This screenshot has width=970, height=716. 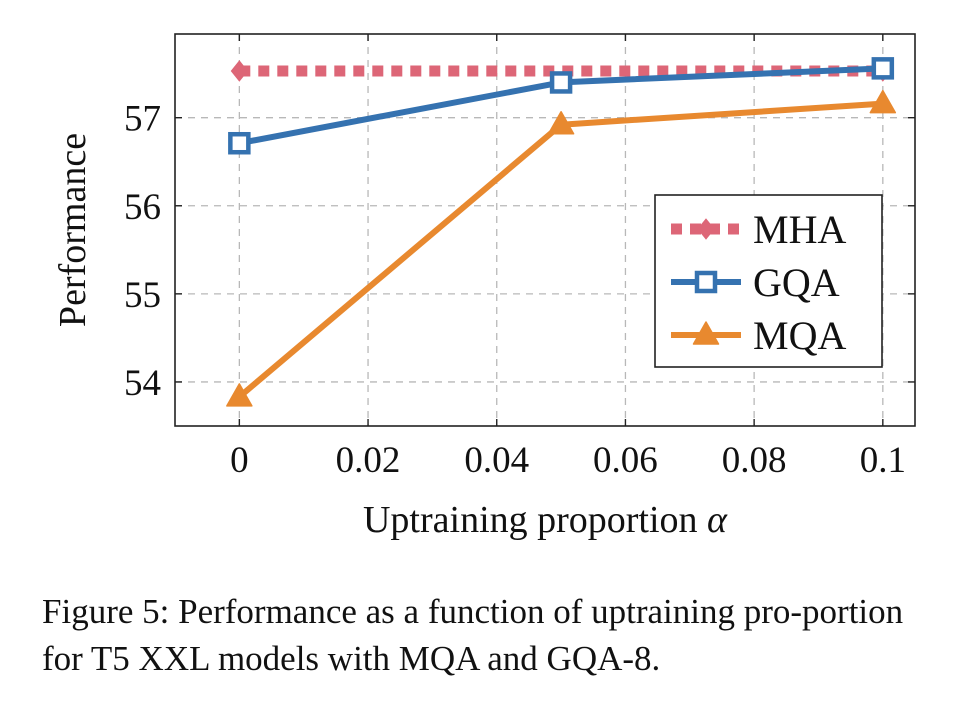 What do you see at coordinates (883, 460) in the screenshot?
I see `x-tick-label: 0.1` at bounding box center [883, 460].